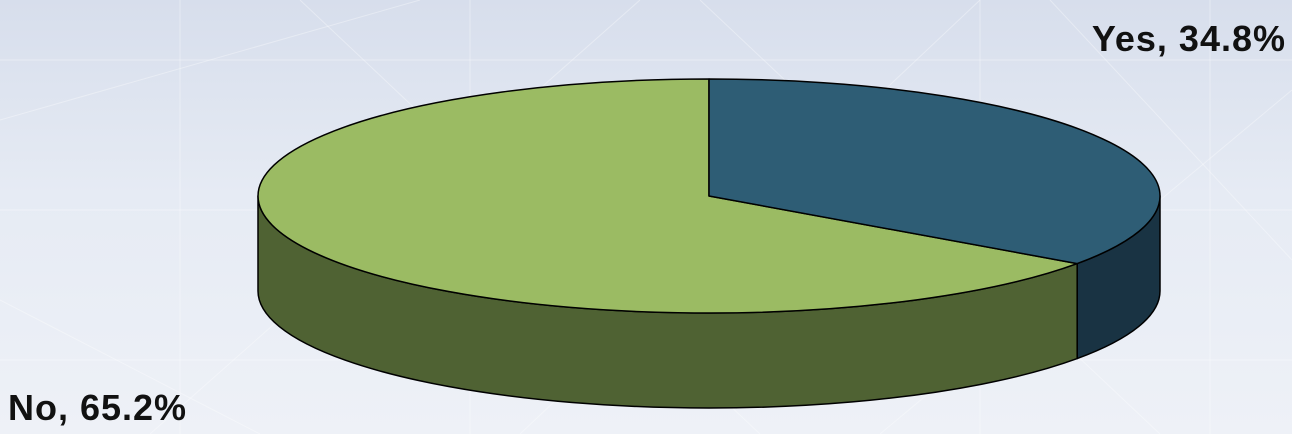  What do you see at coordinates (98, 407) in the screenshot?
I see `data-label-no: No, 65.2%` at bounding box center [98, 407].